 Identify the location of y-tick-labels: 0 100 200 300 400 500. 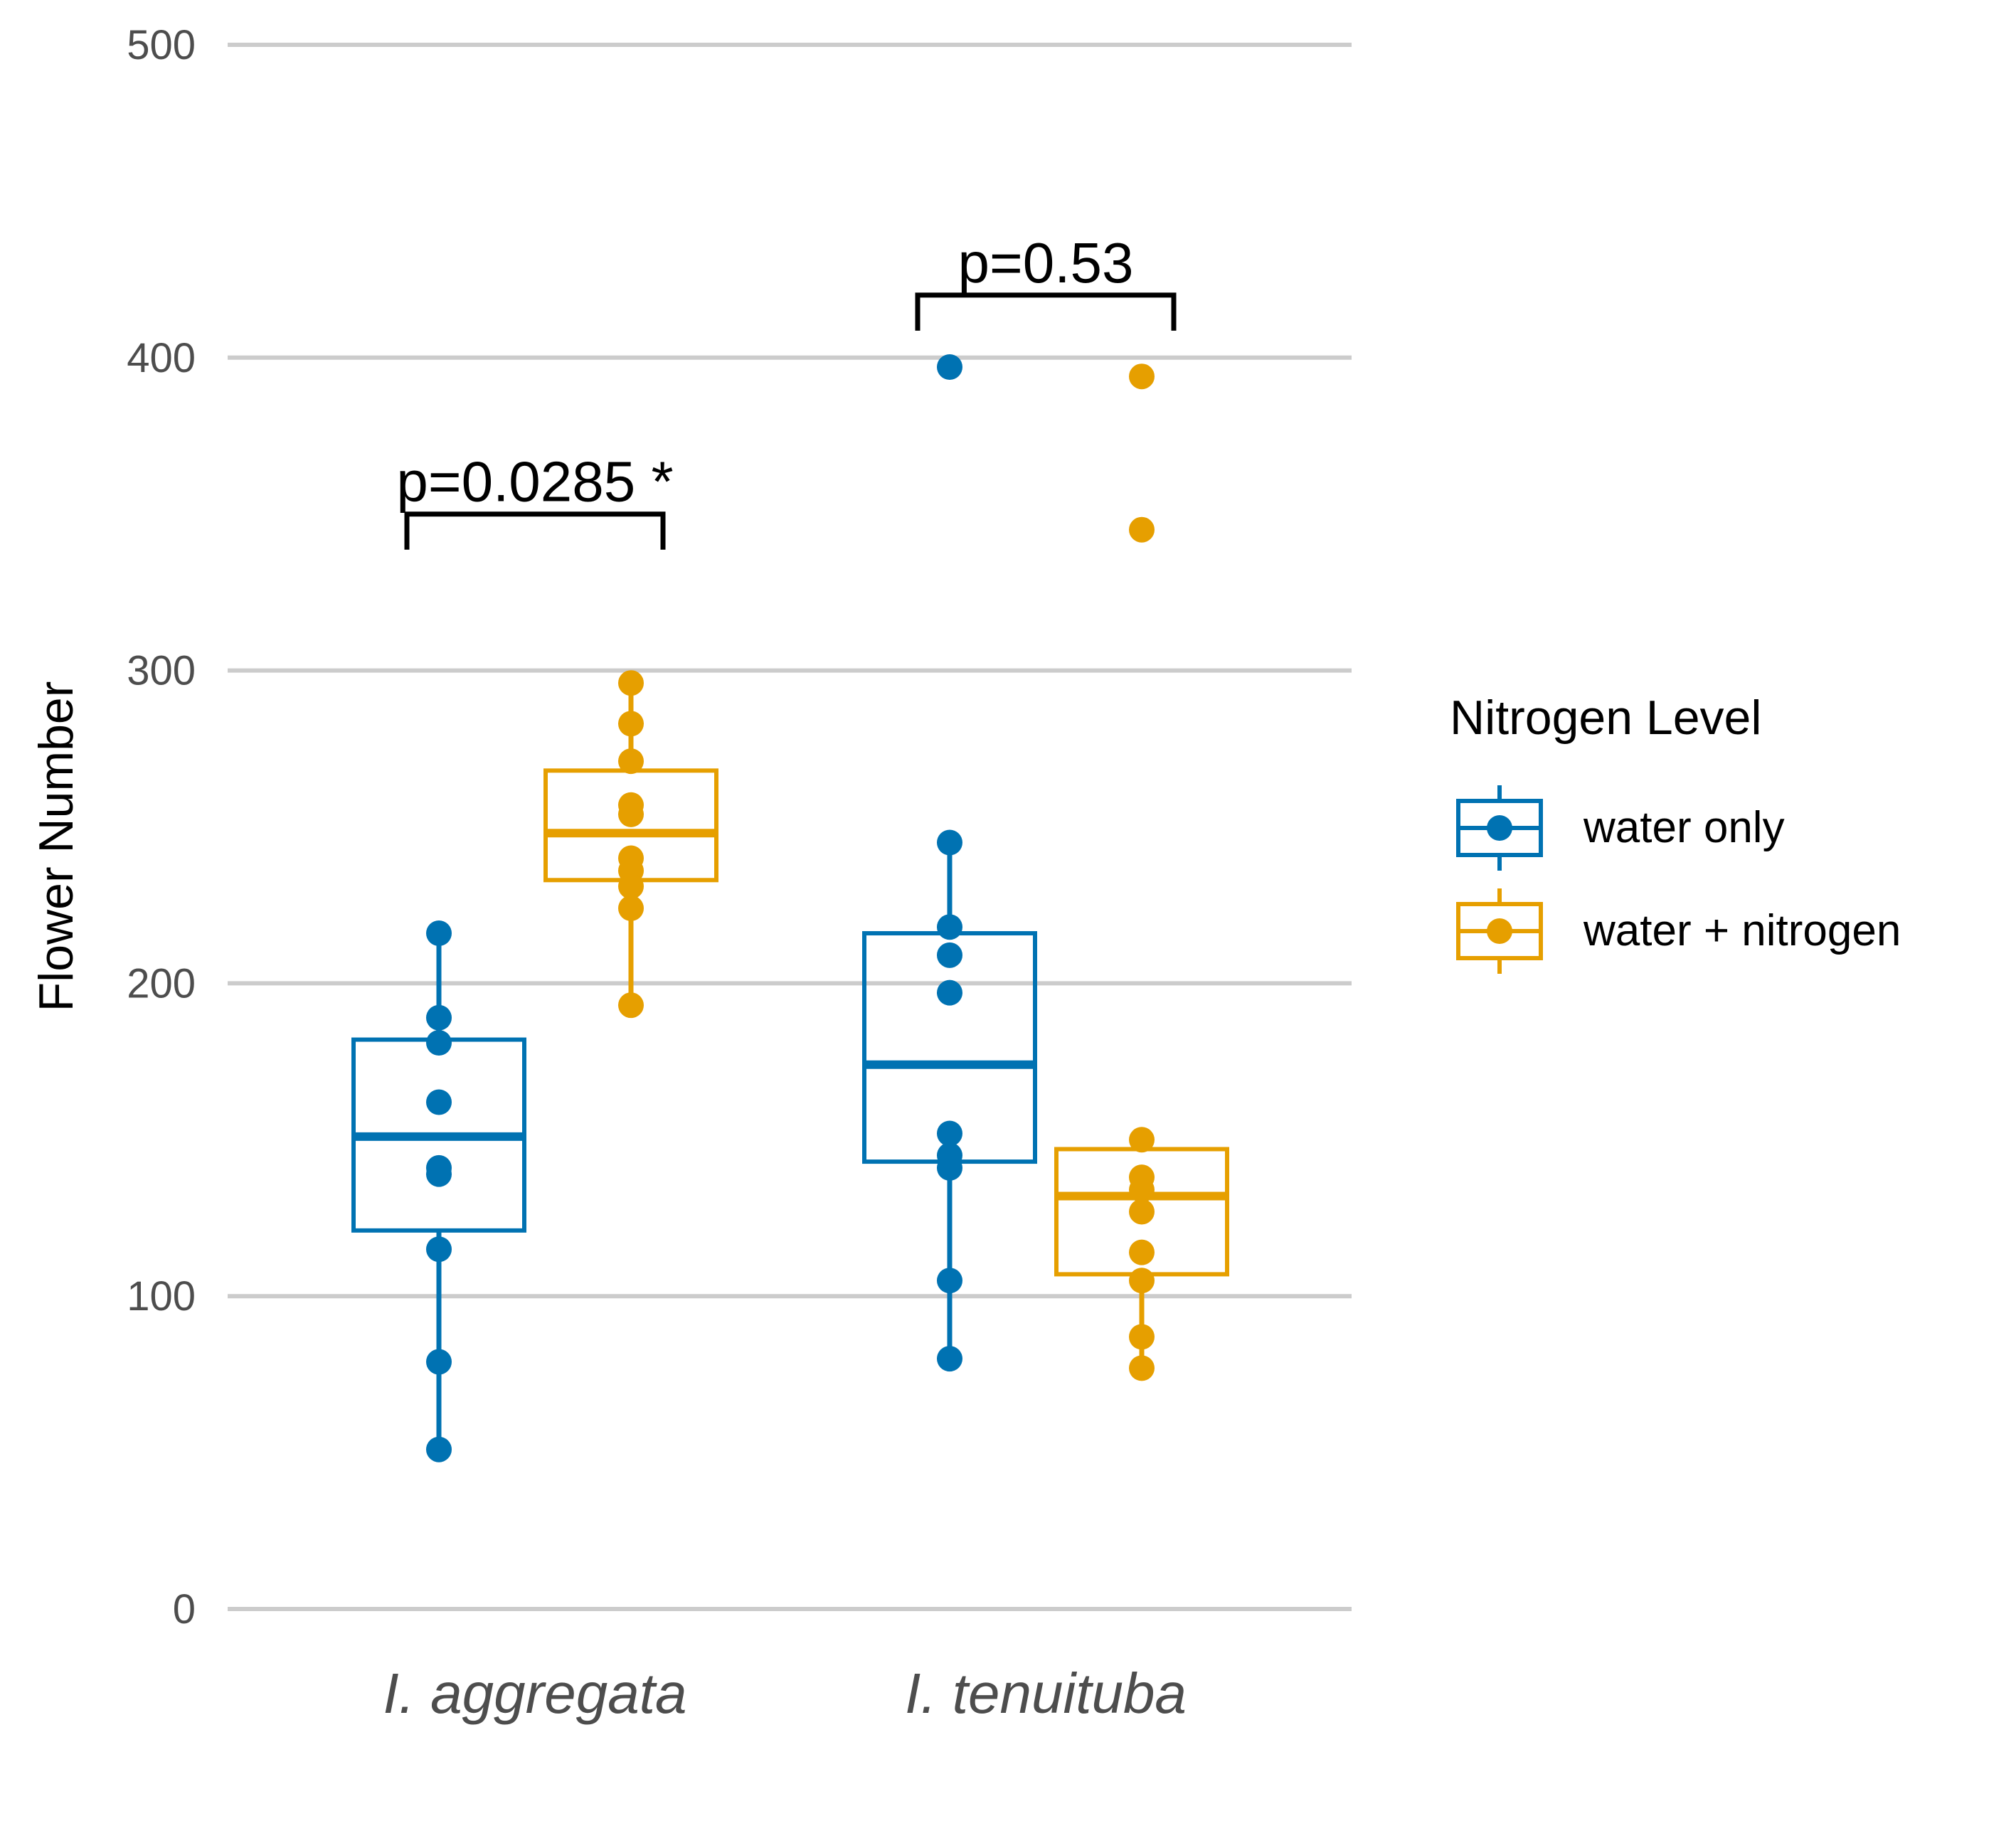
(161, 827).